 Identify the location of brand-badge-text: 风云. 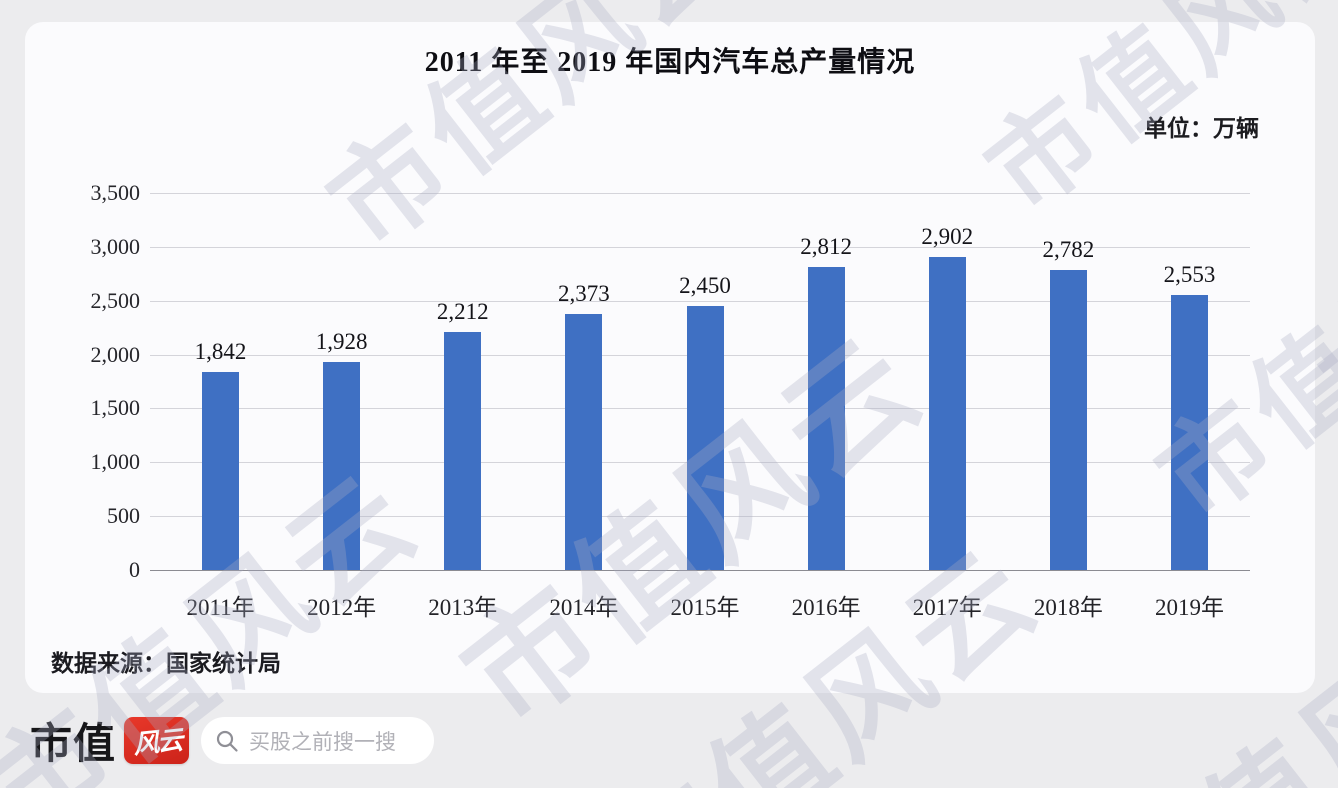
(157, 742).